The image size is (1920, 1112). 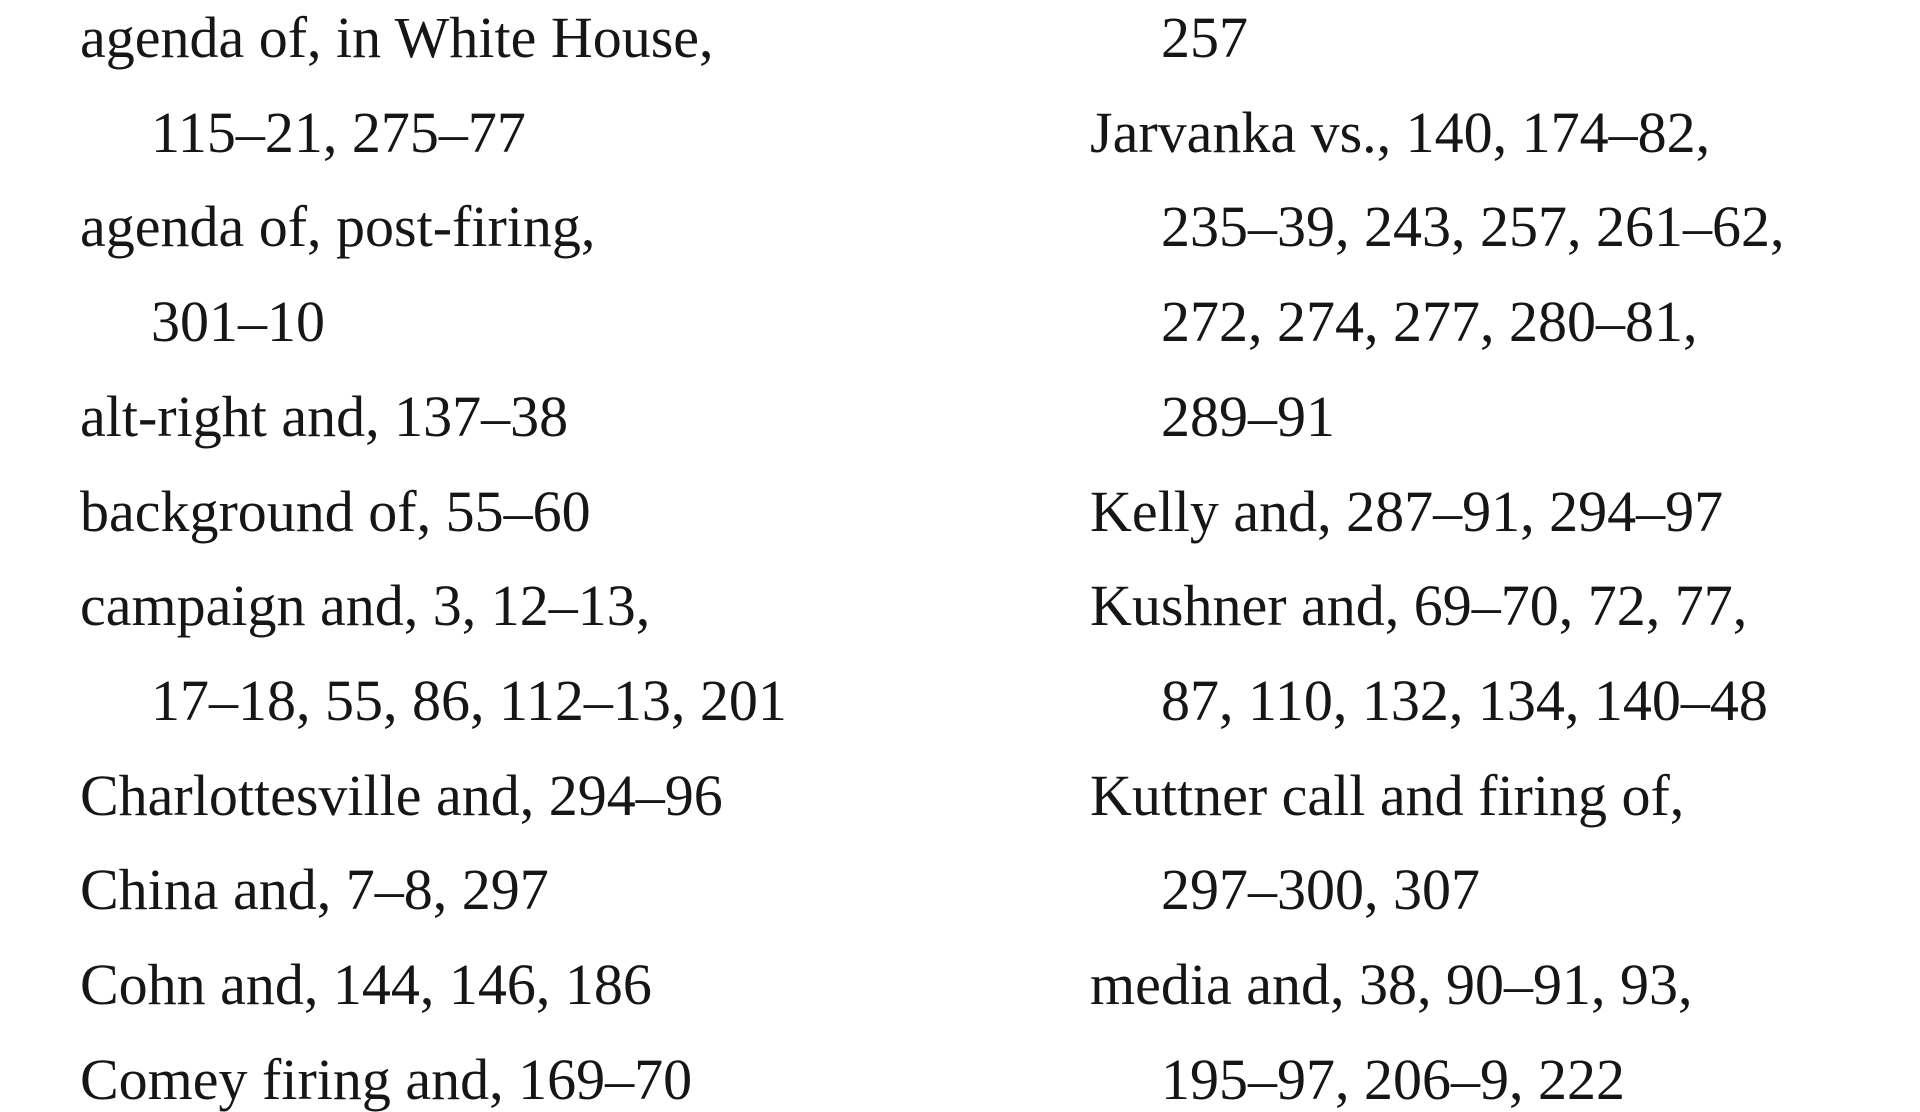 What do you see at coordinates (1204, 37) in the screenshot?
I see `index-line: 257` at bounding box center [1204, 37].